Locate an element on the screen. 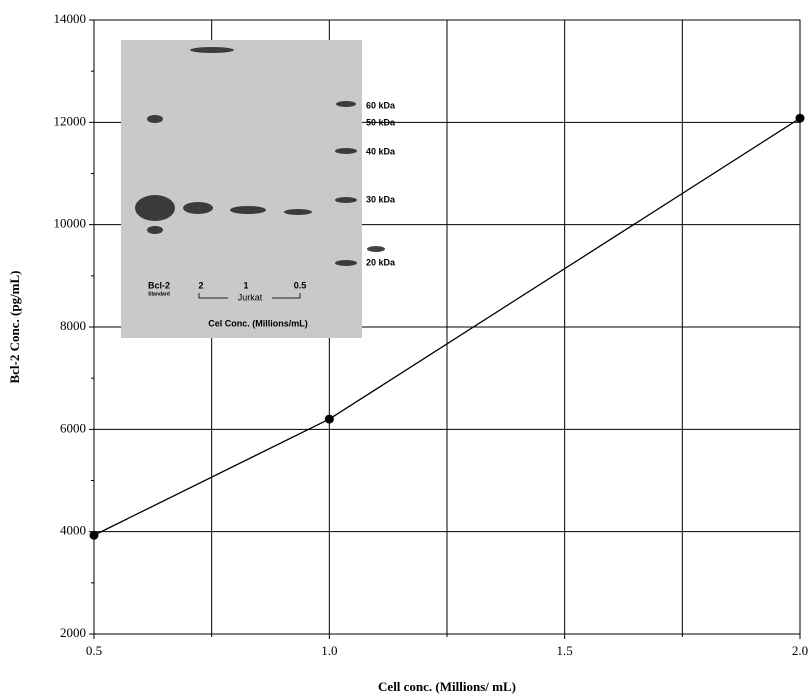  inset-label: Jurkat is located at coordinates (250, 297).